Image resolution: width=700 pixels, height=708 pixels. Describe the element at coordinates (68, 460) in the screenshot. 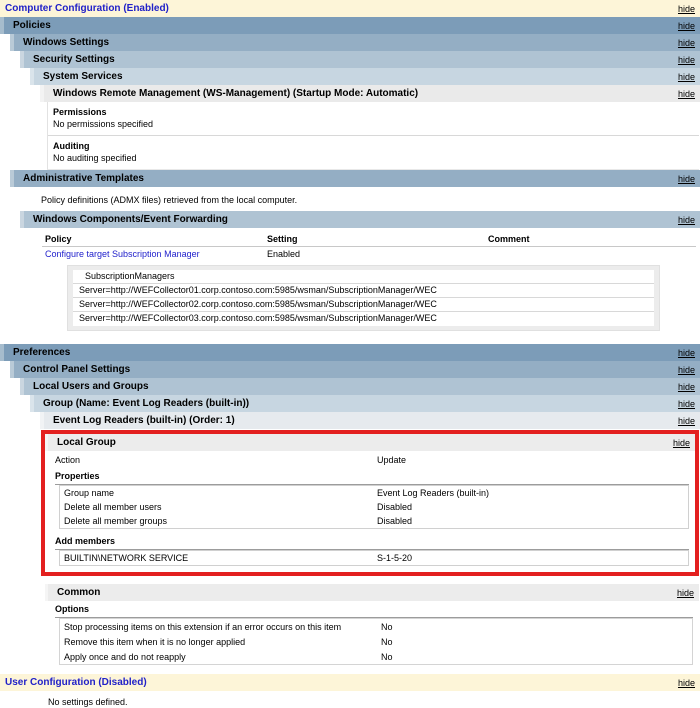

I see `action-label: Action` at that location.